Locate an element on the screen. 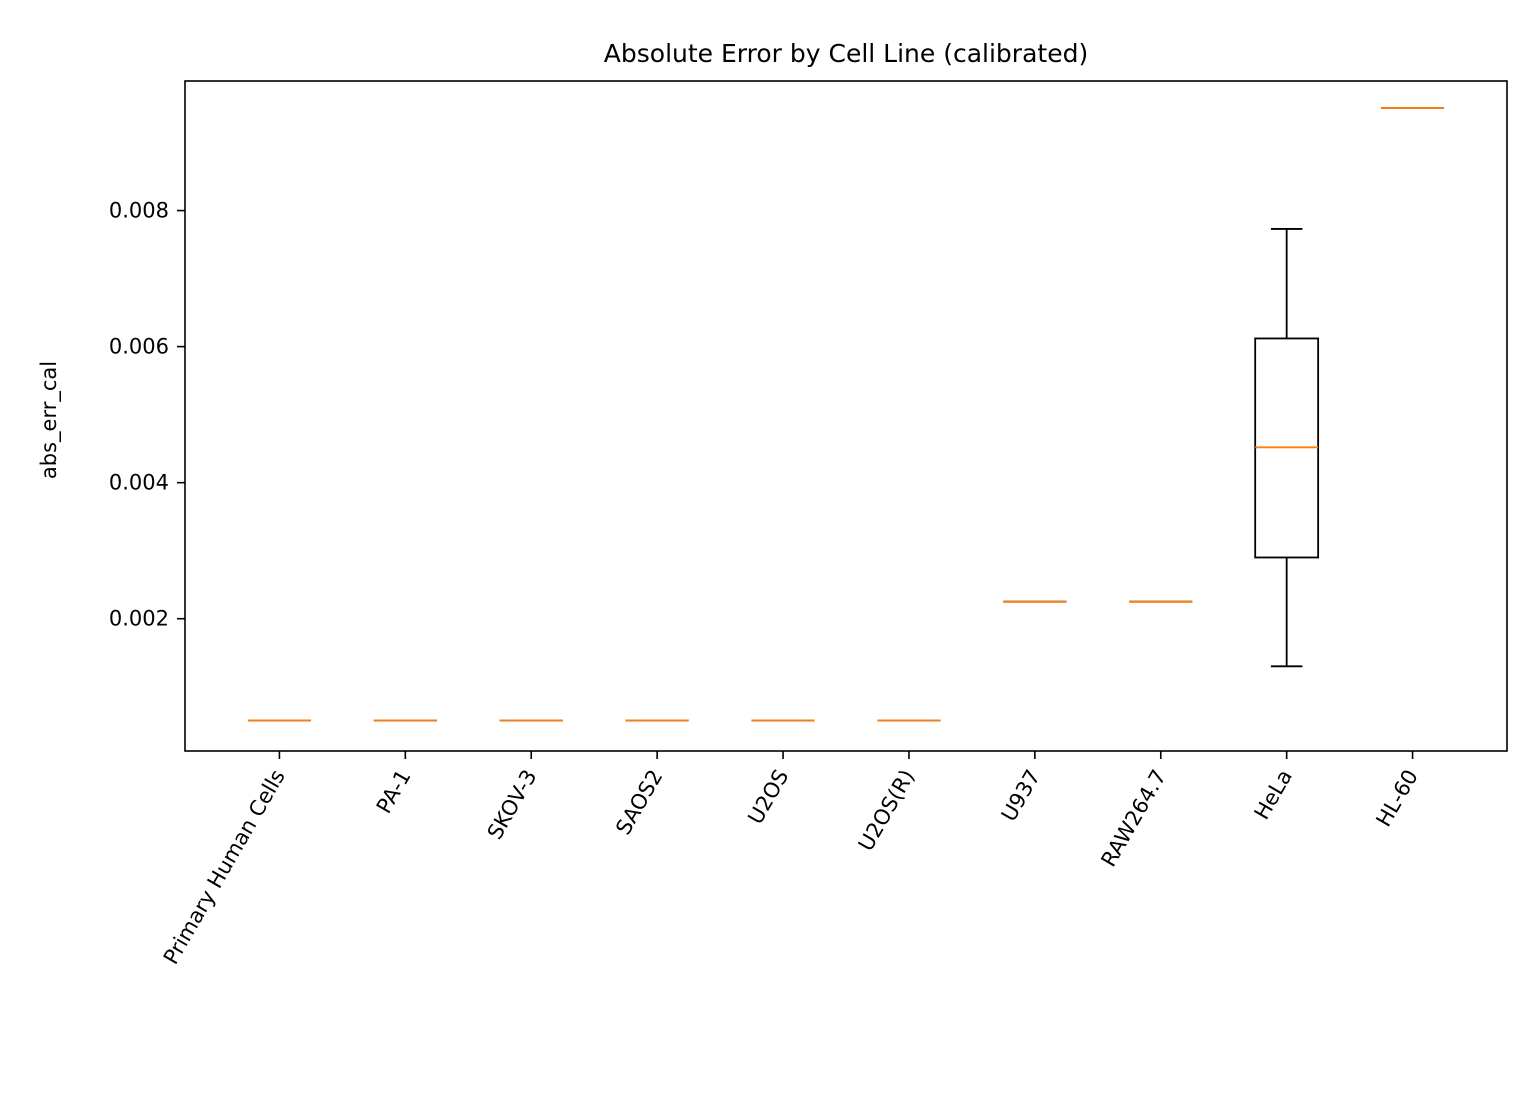 The width and height of the screenshot is (1540, 1100). y-tick-label: 0.004 is located at coordinates (139, 483).